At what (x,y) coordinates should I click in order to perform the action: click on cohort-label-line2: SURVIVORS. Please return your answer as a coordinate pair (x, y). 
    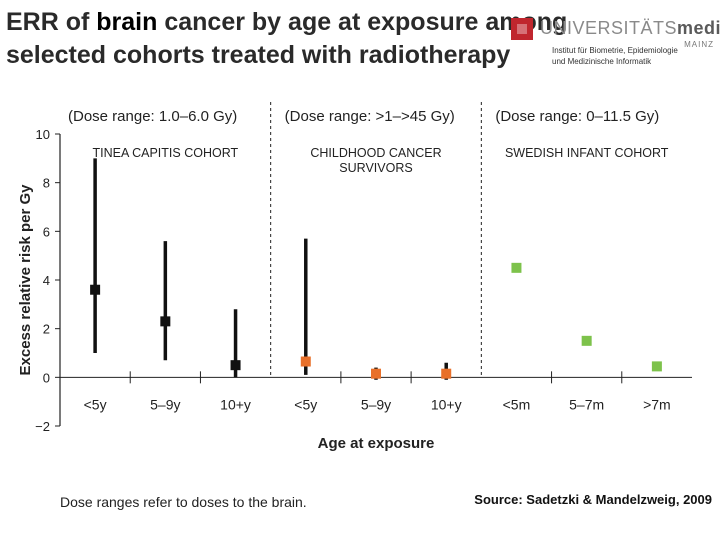
    Looking at the image, I should click on (375, 168).